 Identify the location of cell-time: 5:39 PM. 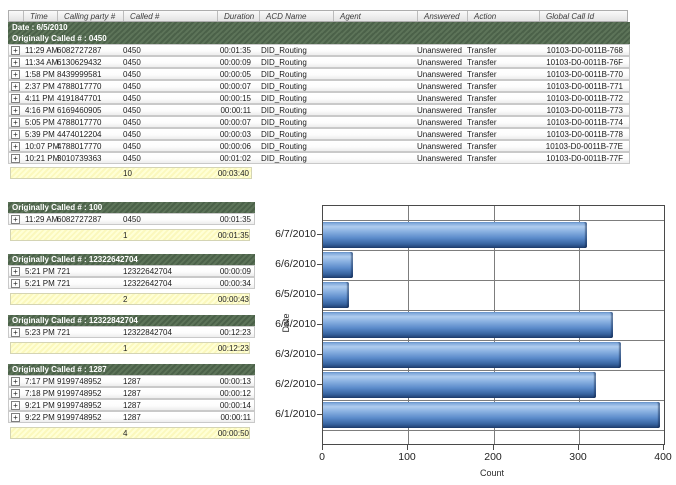
(40, 134).